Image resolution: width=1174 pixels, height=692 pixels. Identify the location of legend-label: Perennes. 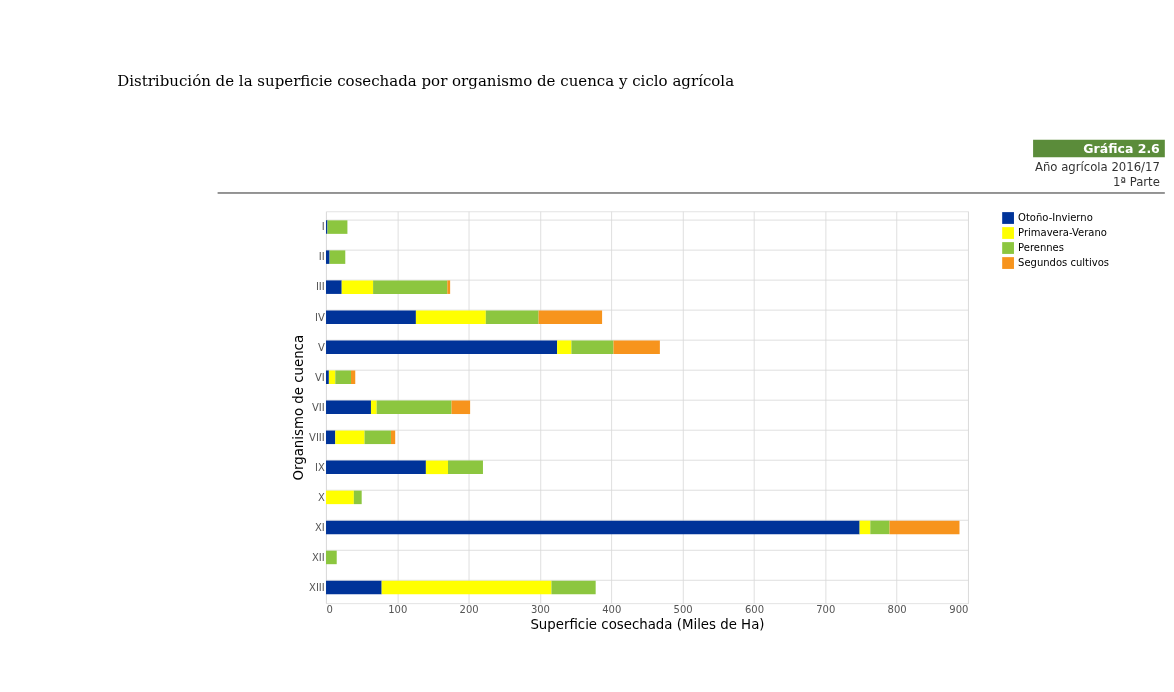
(1041, 248).